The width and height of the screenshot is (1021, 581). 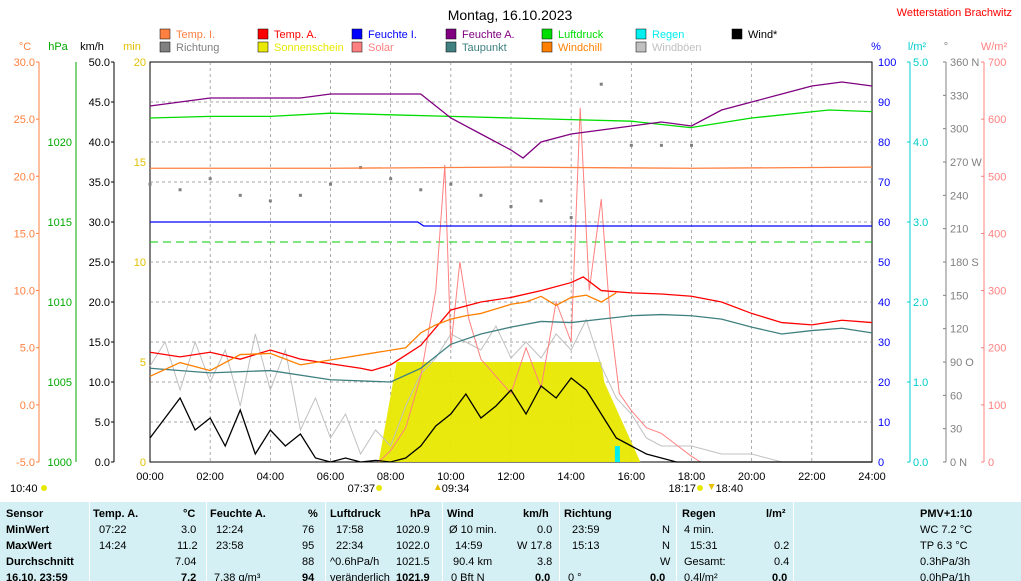 What do you see at coordinates (99, 63) in the screenshot?
I see `wind-tick-label: 50.0` at bounding box center [99, 63].